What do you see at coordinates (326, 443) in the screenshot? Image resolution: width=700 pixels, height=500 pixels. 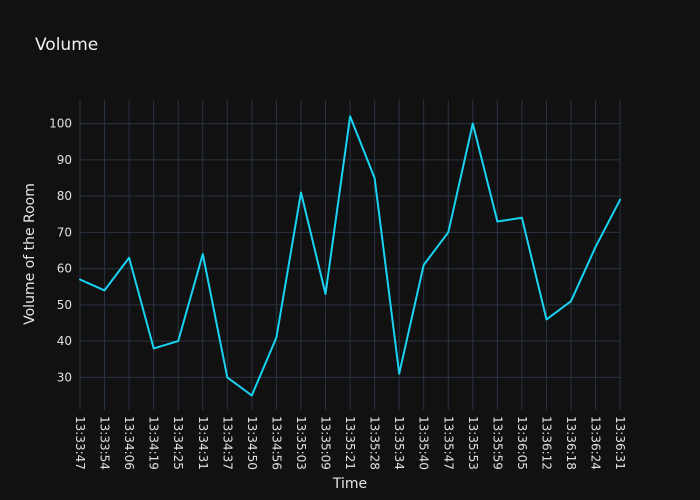 I see `x-tick-label: 13:35:09` at bounding box center [326, 443].